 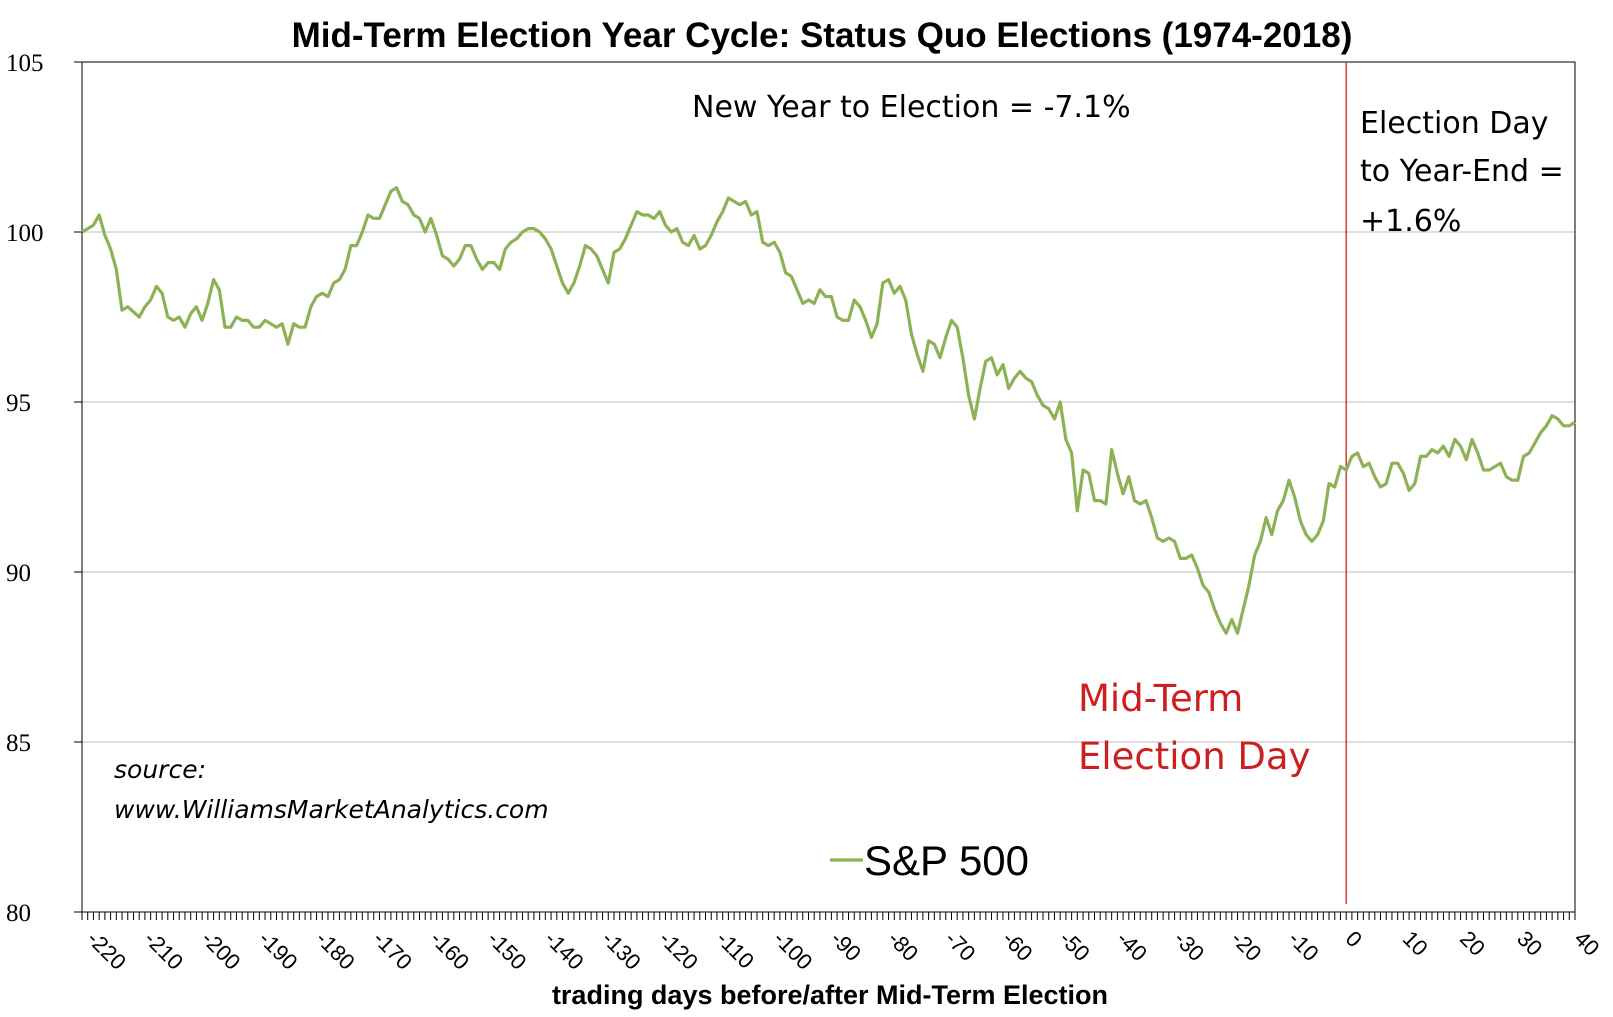 What do you see at coordinates (735, 950) in the screenshot?
I see `xtick-label--110: -110` at bounding box center [735, 950].